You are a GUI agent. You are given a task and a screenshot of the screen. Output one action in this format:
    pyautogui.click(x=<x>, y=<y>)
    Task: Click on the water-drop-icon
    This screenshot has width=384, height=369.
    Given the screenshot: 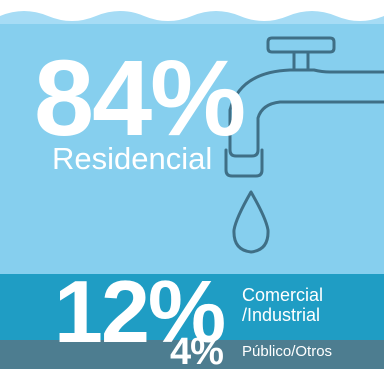 What is the action you would take?
    pyautogui.click(x=251, y=222)
    